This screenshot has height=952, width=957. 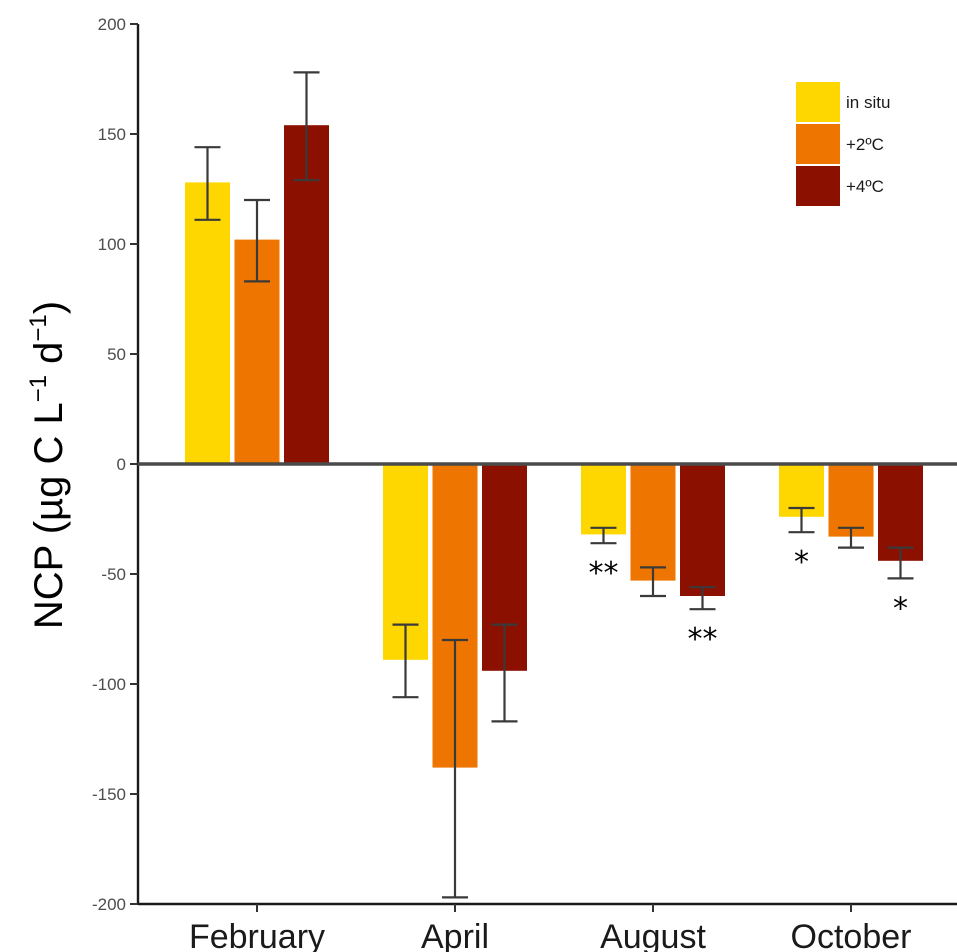 What do you see at coordinates (604, 573) in the screenshot?
I see `significance-august-in-situ: **` at bounding box center [604, 573].